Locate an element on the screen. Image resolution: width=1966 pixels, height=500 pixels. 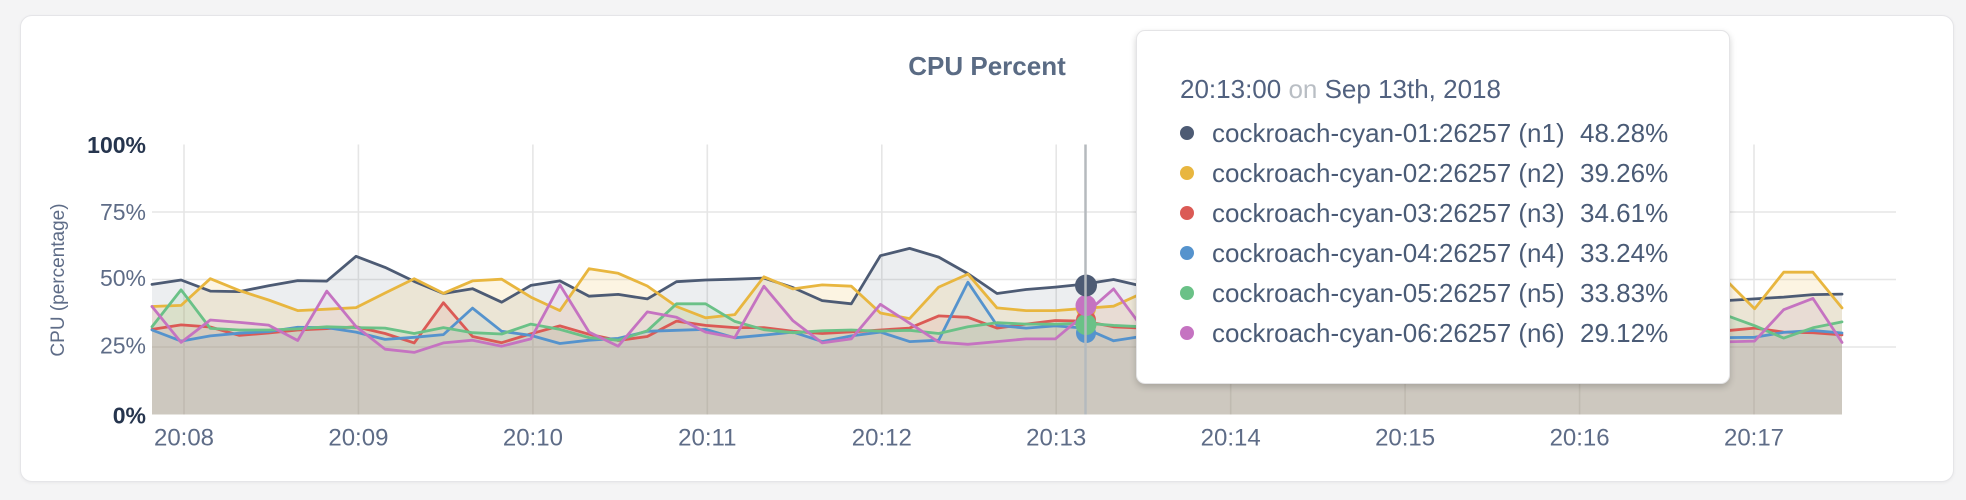
svg-text: 20:14 is located at coordinates (1231, 438).